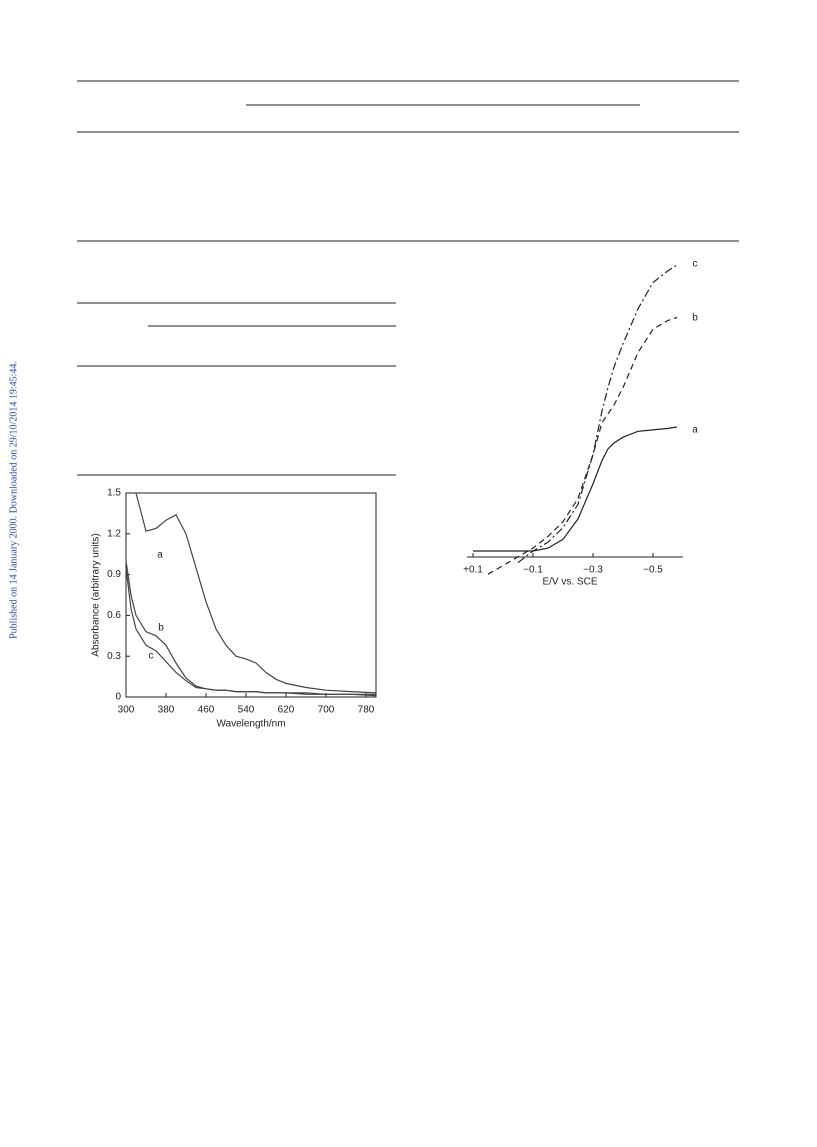  What do you see at coordinates (250, 724) in the screenshot?
I see `x-axis-label: Wavelength/nm` at bounding box center [250, 724].